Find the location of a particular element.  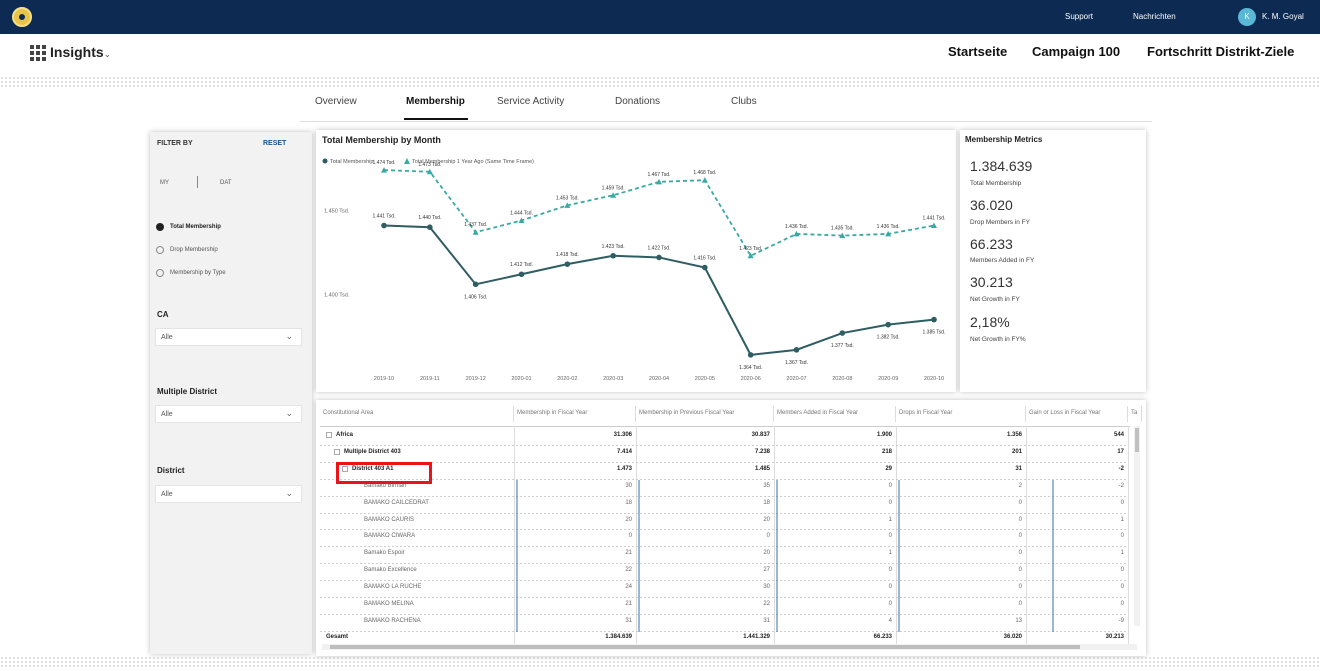

column-header-membership-fy: Membership in Fiscal Year is located at coordinates (575, 414).